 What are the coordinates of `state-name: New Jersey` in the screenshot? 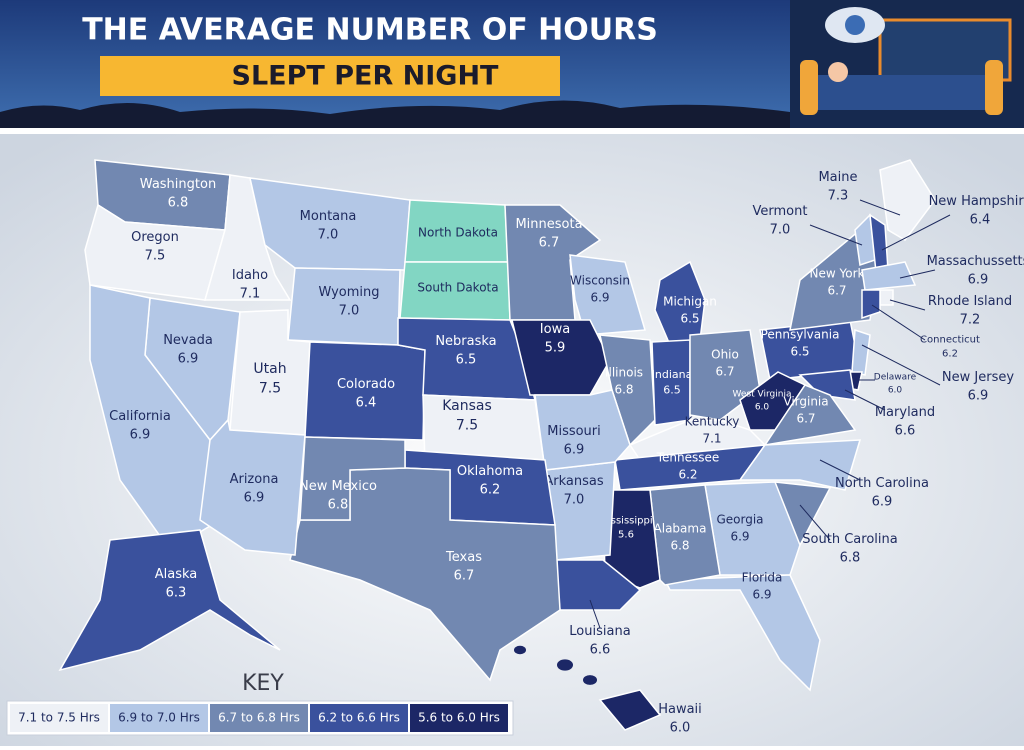 It's located at (978, 377).